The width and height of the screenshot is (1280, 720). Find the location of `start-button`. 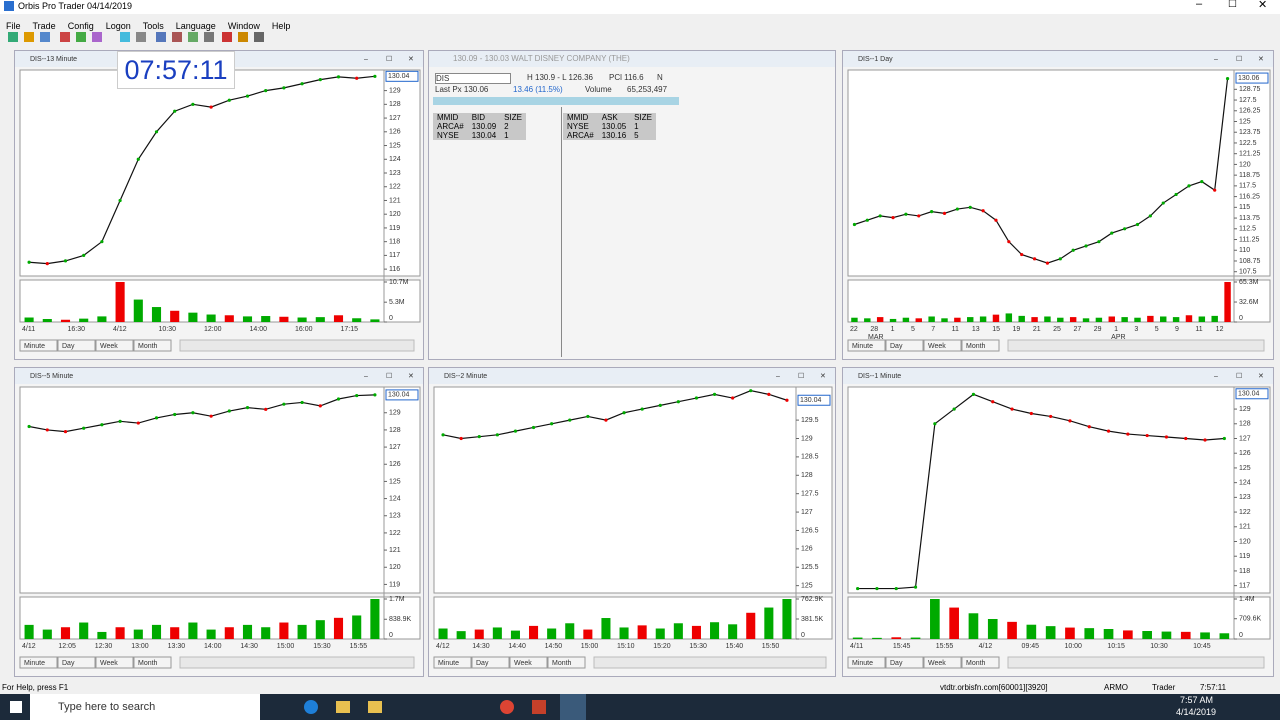

start-button is located at coordinates (16, 707).